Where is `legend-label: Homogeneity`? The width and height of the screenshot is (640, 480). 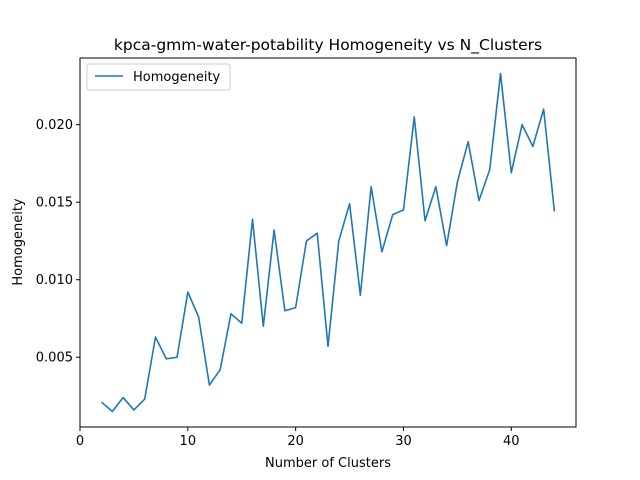
legend-label: Homogeneity is located at coordinates (177, 77).